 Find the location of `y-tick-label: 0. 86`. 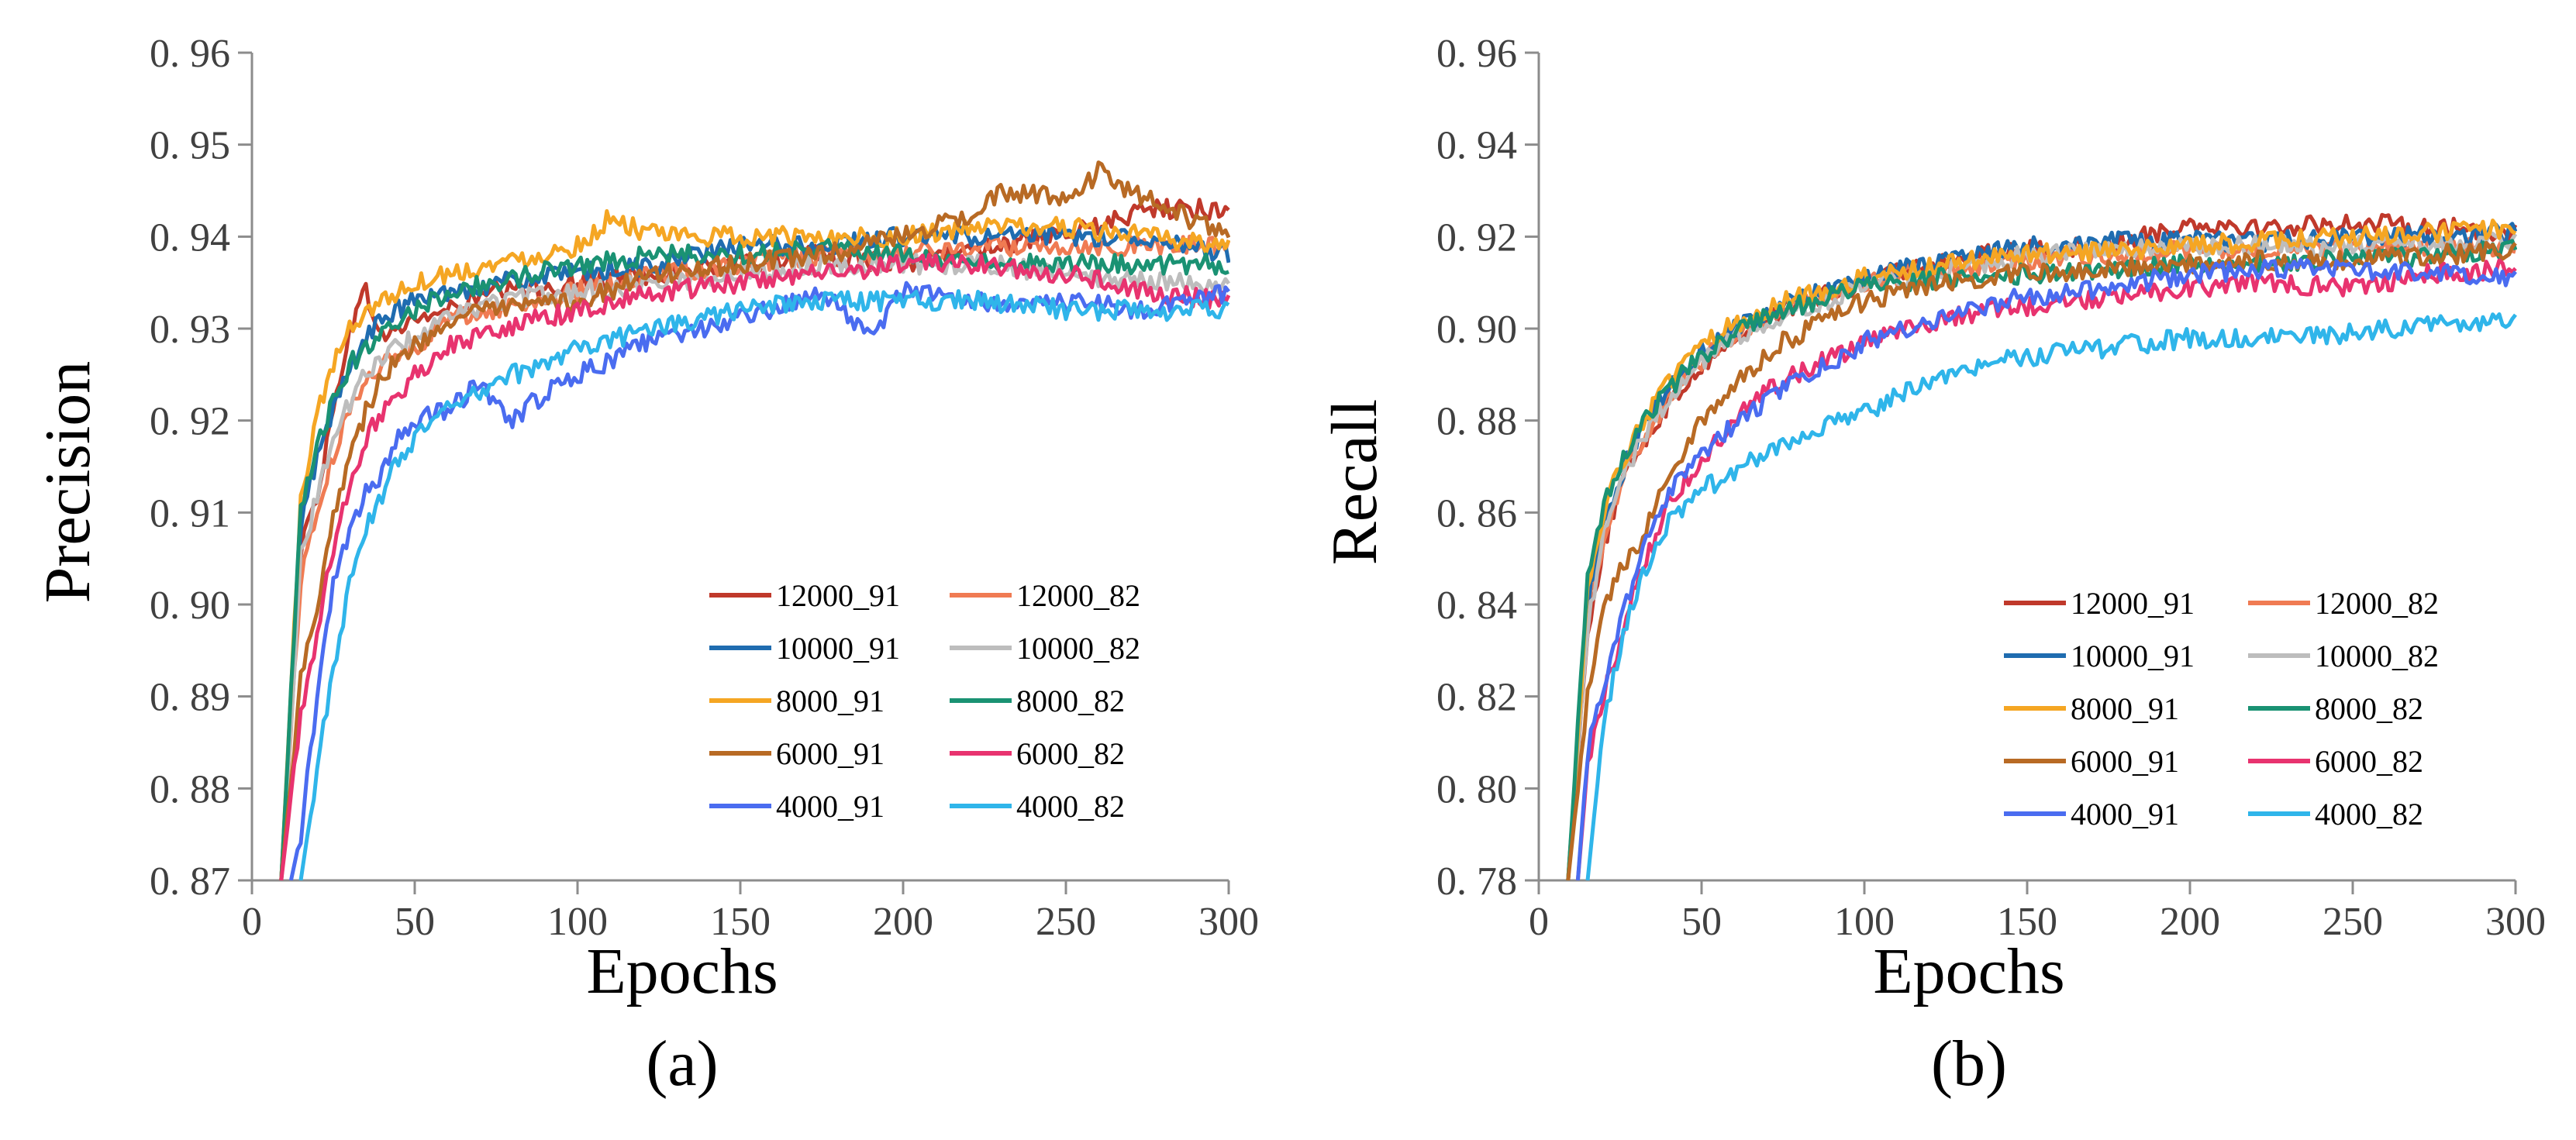

y-tick-label: 0. 86 is located at coordinates (1476, 513).